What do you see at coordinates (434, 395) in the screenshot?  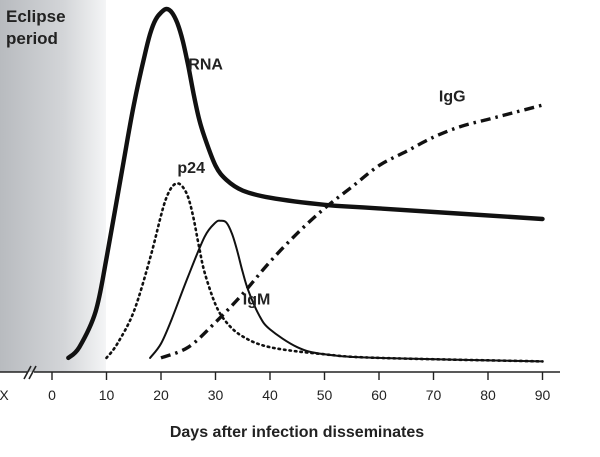 I see `x-tick-label: 70` at bounding box center [434, 395].